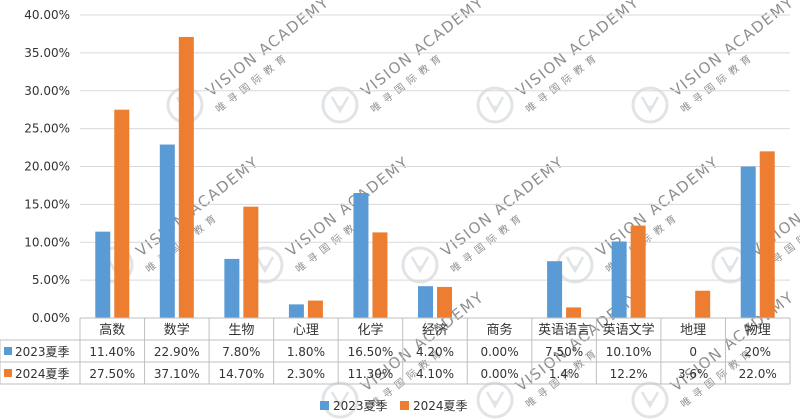  What do you see at coordinates (47, 204) in the screenshot?
I see `y-tick-label: 15.00%` at bounding box center [47, 204].